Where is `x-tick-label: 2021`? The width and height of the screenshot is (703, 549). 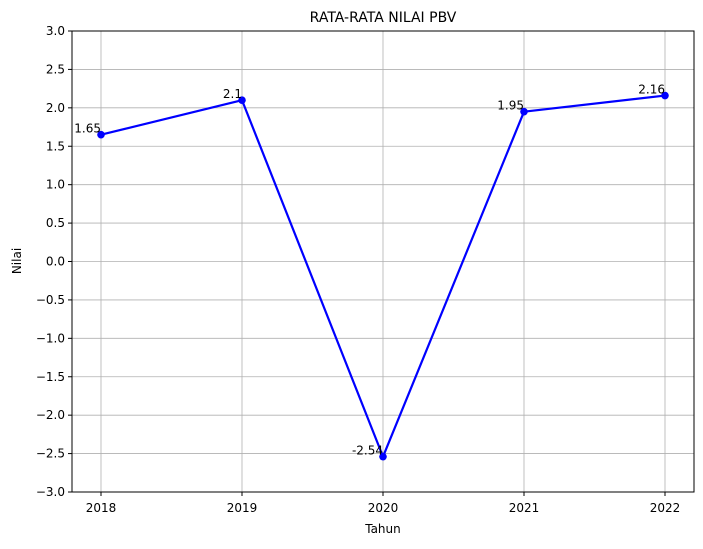
x-tick-label: 2021 is located at coordinates (524, 508).